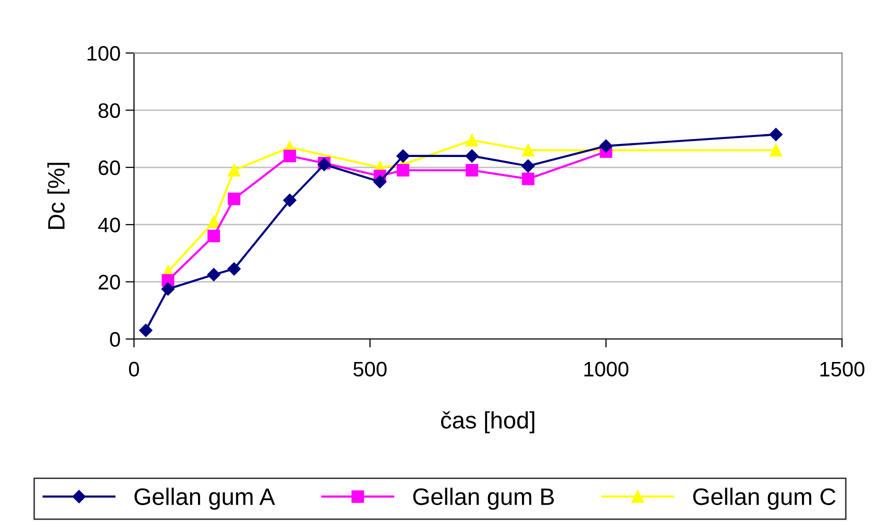  I want to click on x-tick-label: 1000, so click(606, 369).